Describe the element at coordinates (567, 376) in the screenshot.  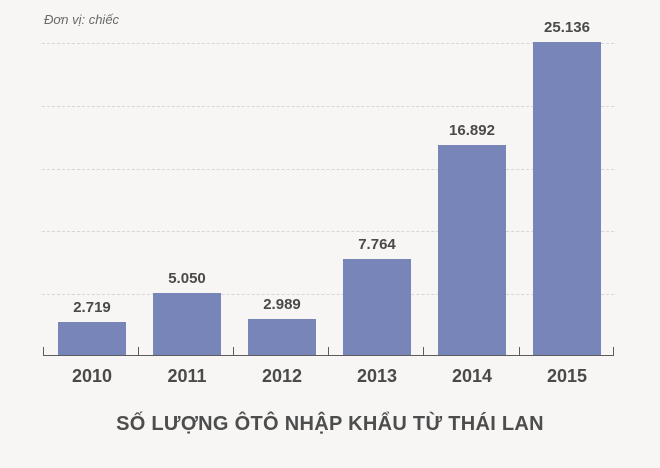
I see `x-tick-label-2015: 2015` at that location.